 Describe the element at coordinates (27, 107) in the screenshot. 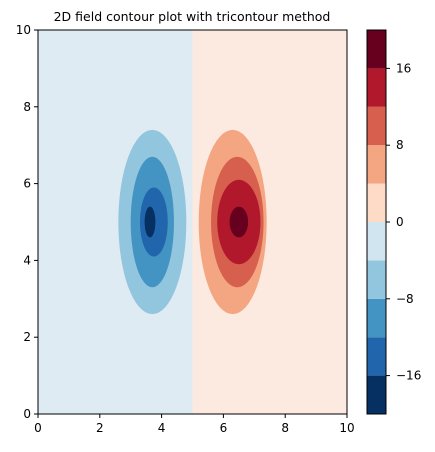

I see `y-tick-label: 8` at that location.